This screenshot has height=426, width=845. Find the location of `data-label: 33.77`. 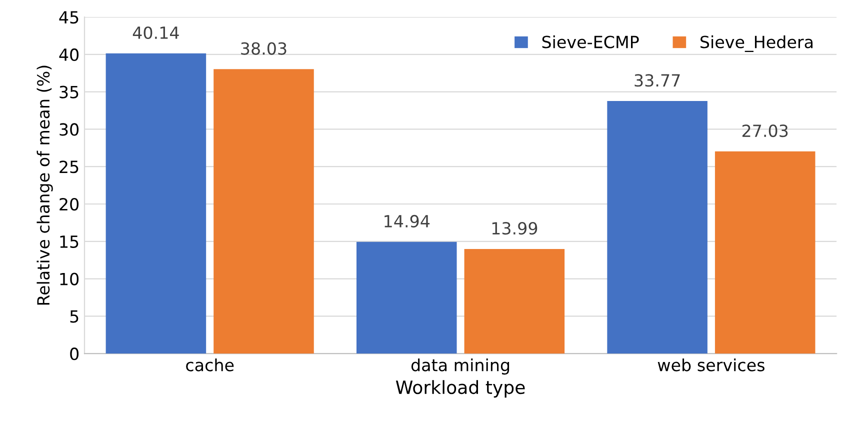

data-label: 33.77 is located at coordinates (657, 80).